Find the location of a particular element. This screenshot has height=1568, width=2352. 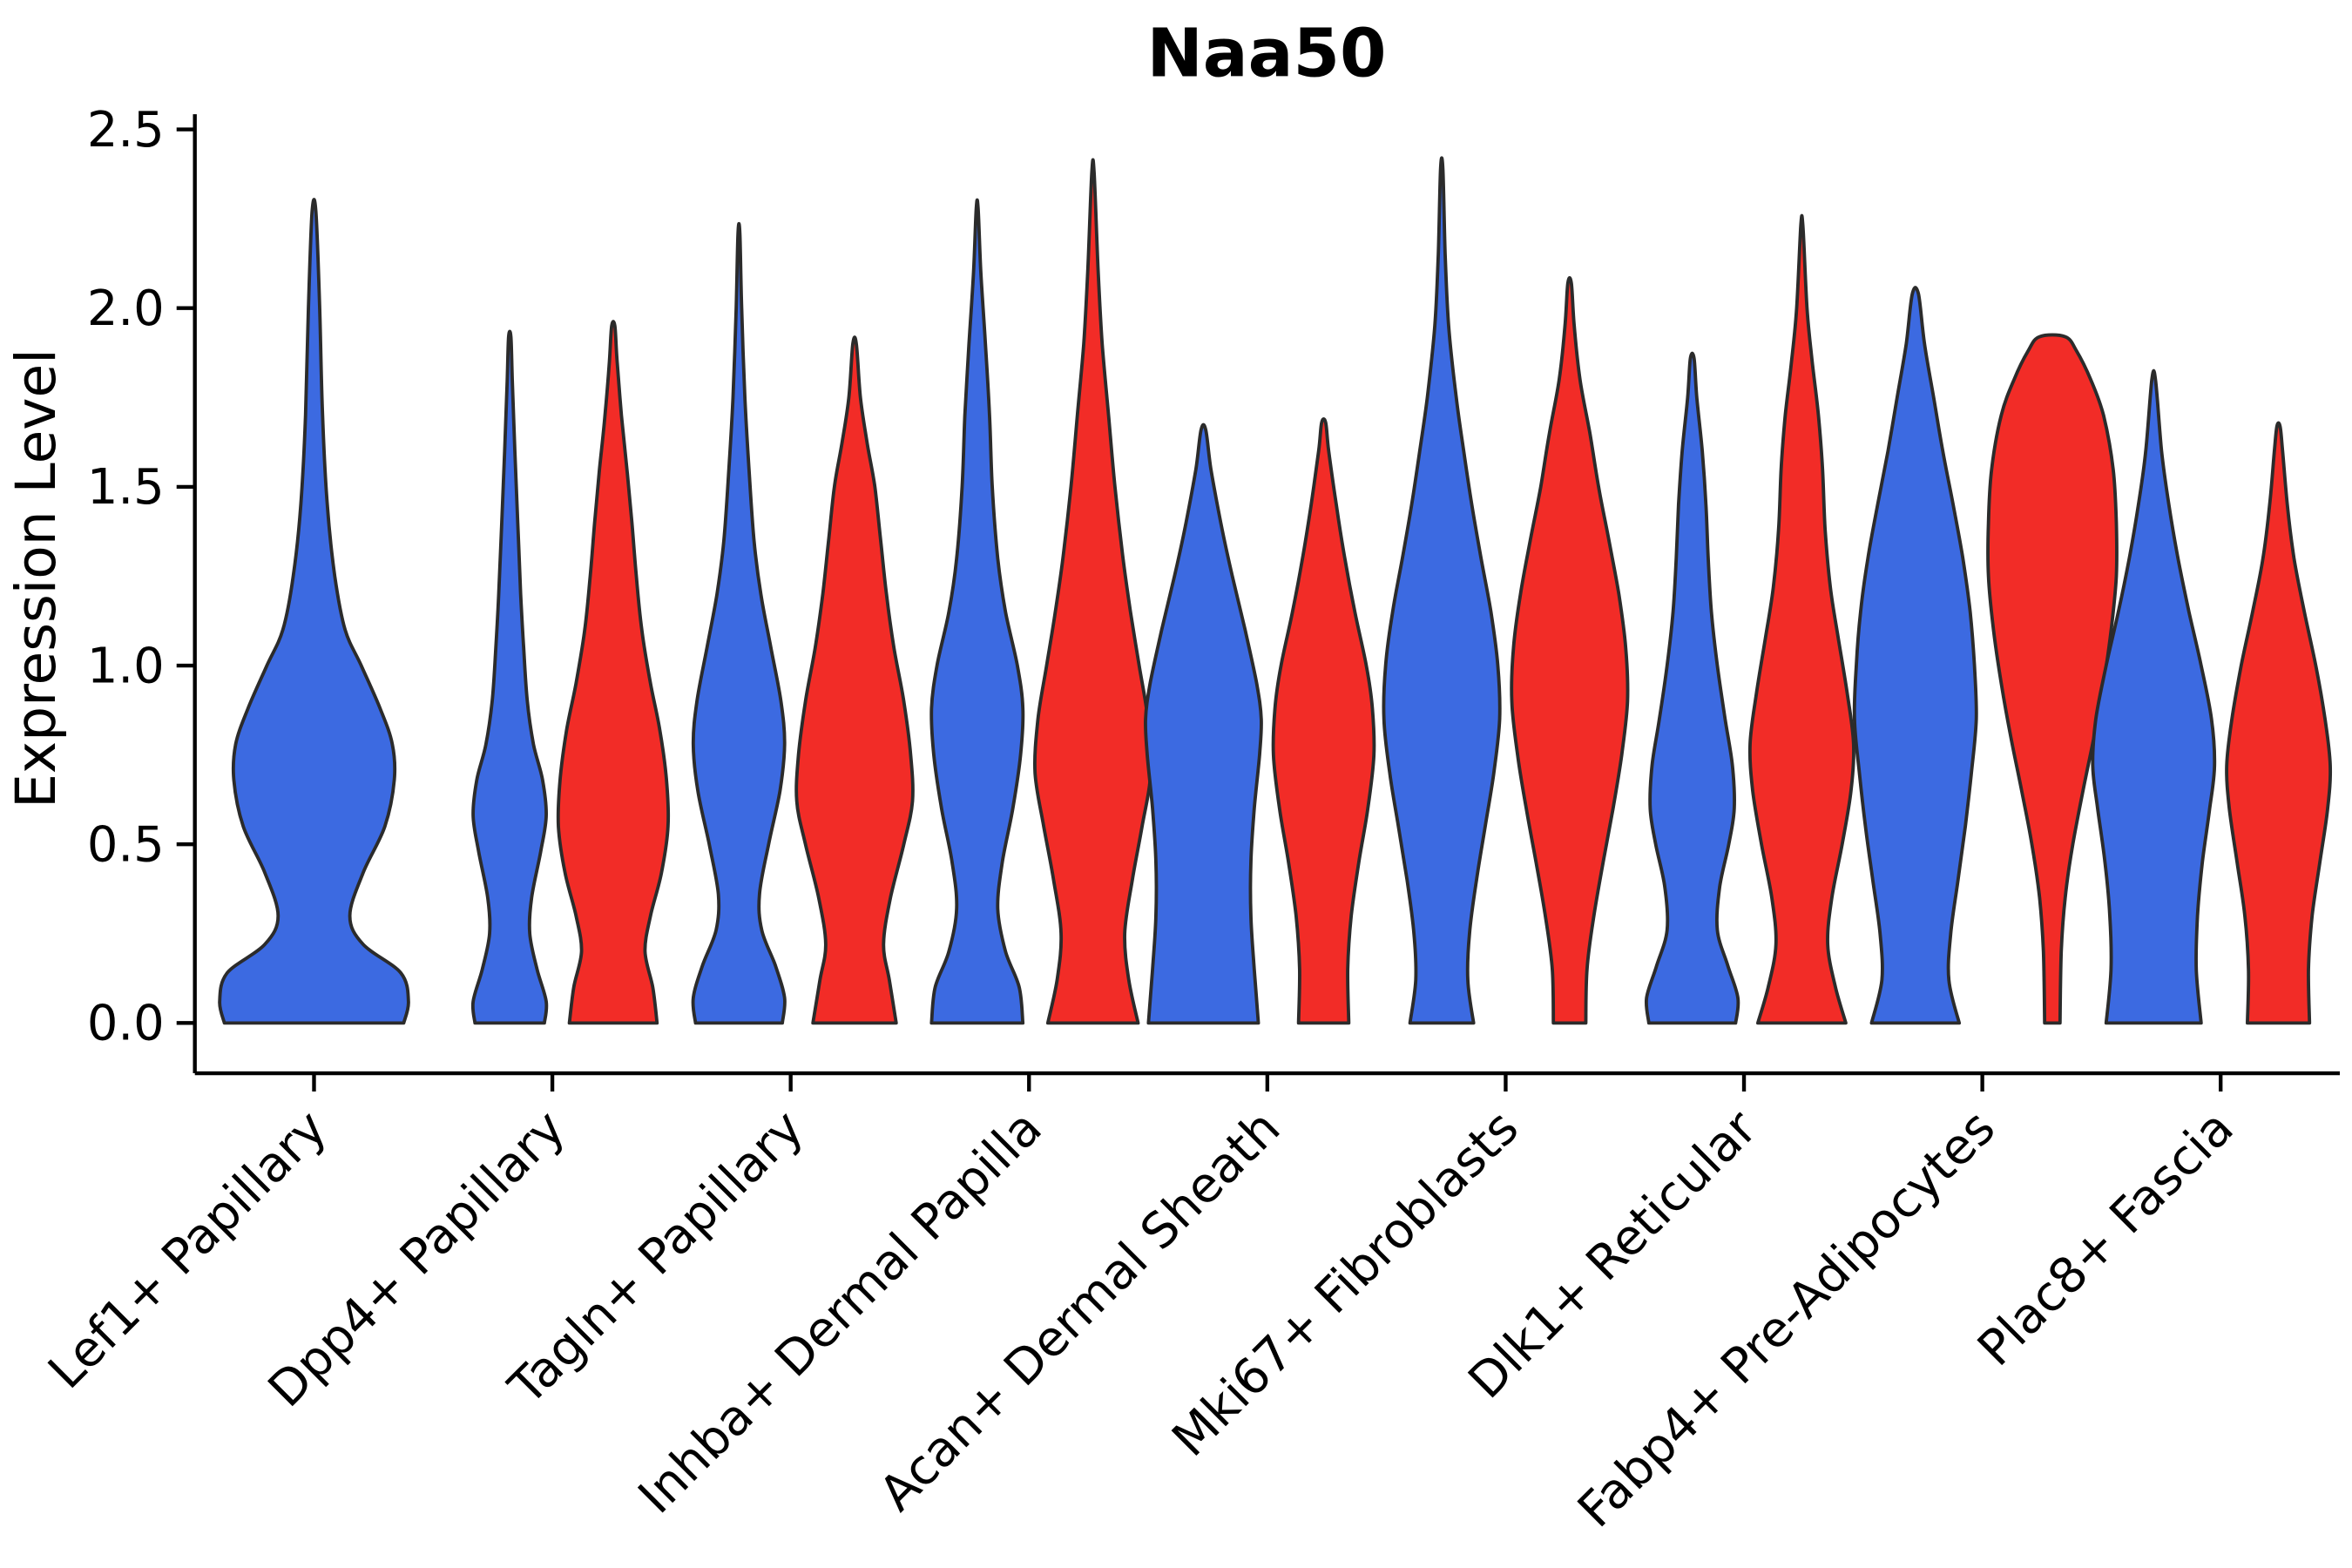

violin-dpp4-papillary-blue is located at coordinates (510, 677).